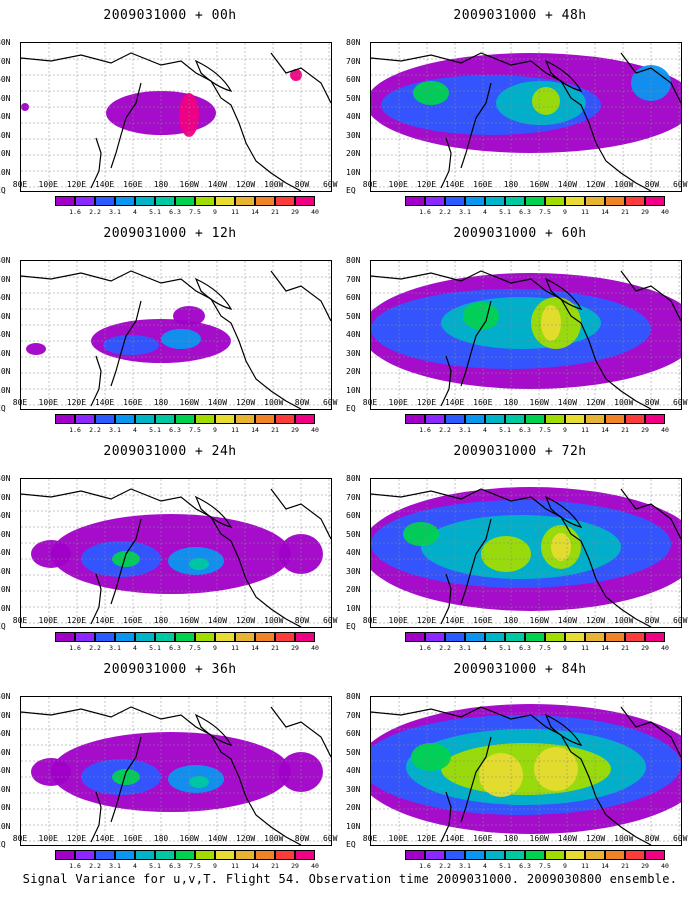 Image resolution: width=700 pixels, height=900 pixels. Describe the element at coordinates (76, 620) in the screenshot. I see `lon-tick-label: 120E` at that location.